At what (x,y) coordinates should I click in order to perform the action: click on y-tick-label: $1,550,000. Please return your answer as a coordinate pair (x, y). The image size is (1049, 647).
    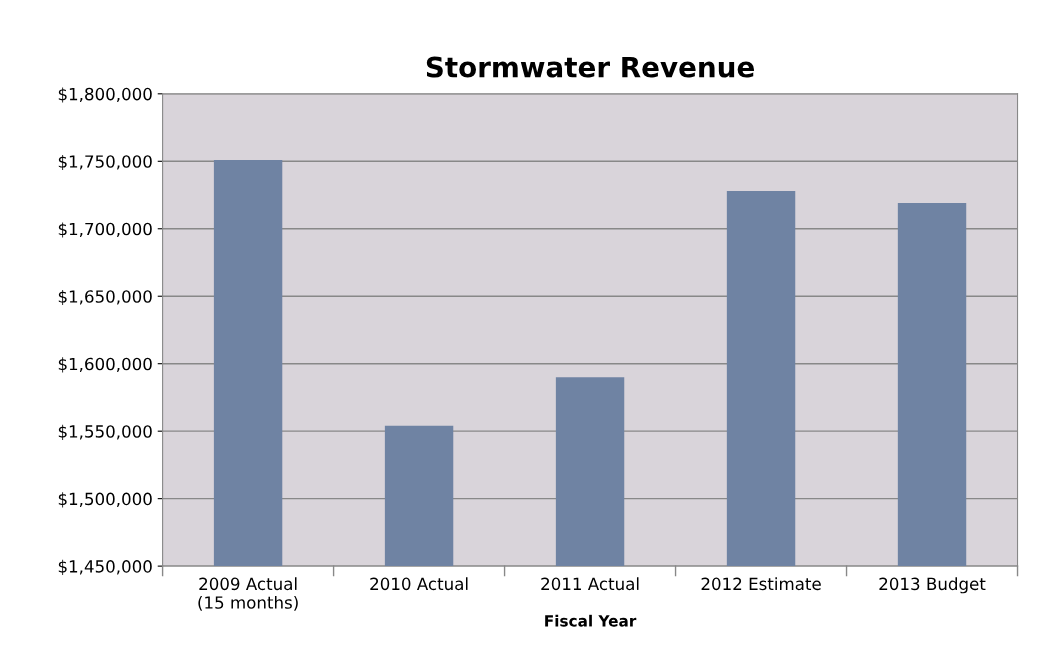
    Looking at the image, I should click on (105, 432).